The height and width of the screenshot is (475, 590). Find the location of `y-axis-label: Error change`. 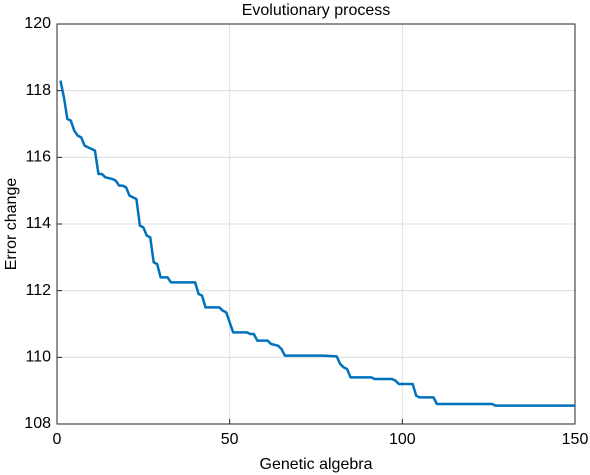

y-axis-label: Error change is located at coordinates (11, 224).